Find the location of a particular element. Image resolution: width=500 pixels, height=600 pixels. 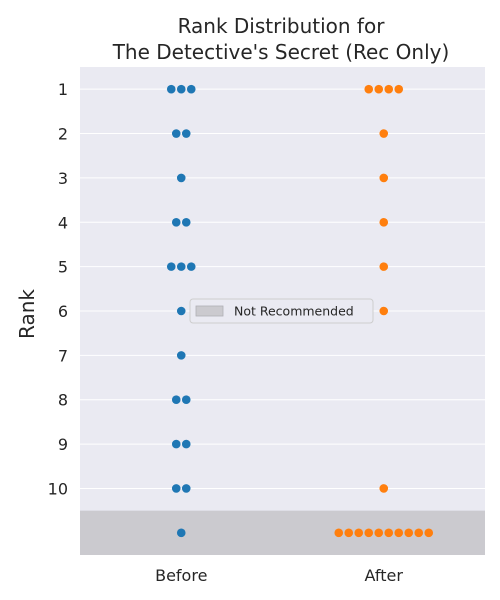

legend: Not Recommended is located at coordinates (281, 311).